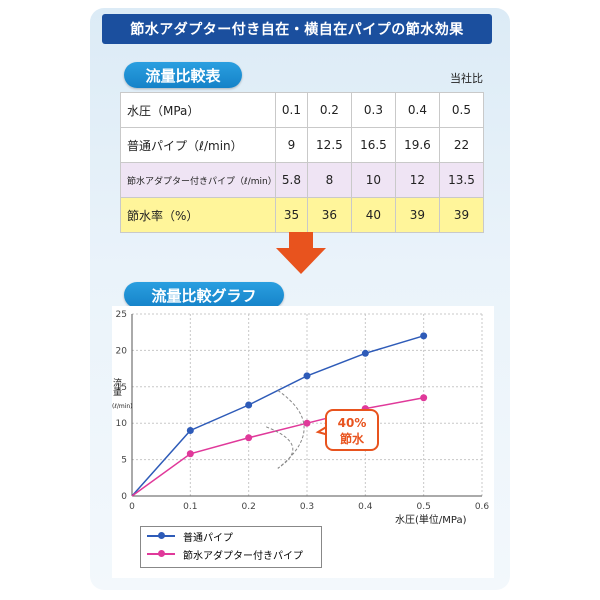  Describe the element at coordinates (431, 519) in the screenshot. I see `x-axis-label: 水圧(単位/MPa)` at that location.